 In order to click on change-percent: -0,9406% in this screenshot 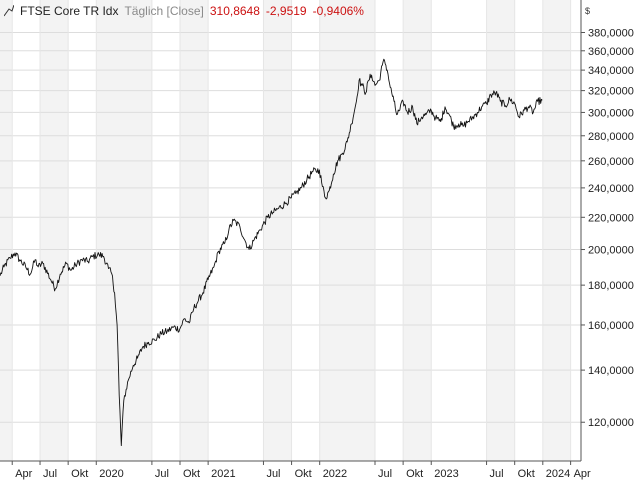, I will do `click(338, 11)`.